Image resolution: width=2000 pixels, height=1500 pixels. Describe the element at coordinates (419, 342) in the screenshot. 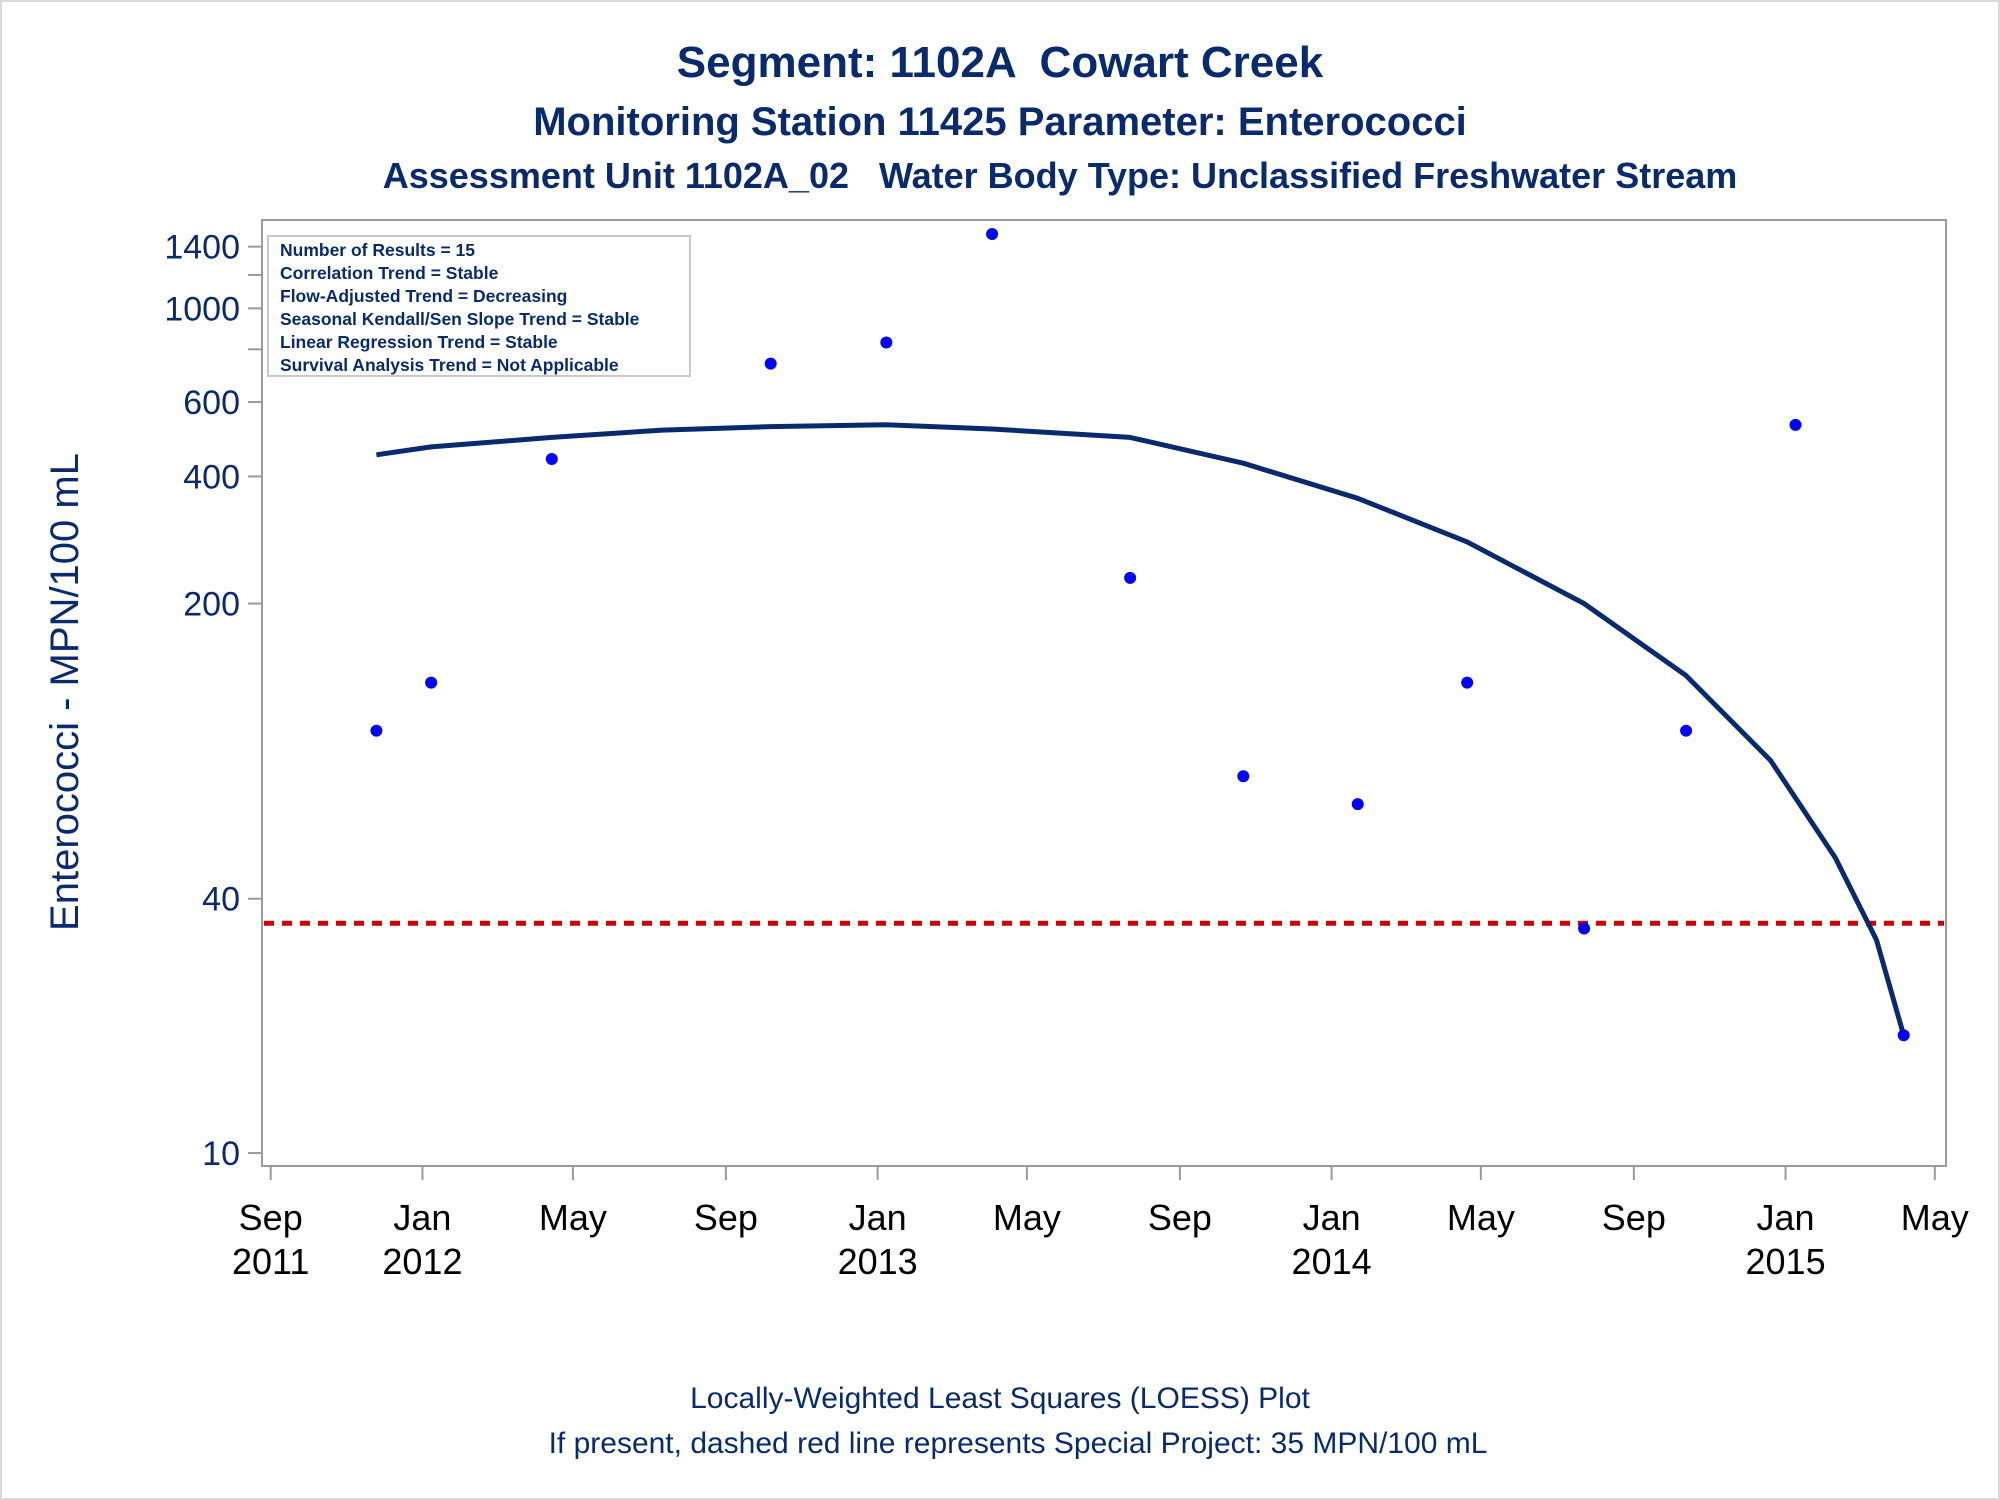

I see `legend-line: Linear Regression Trend = Stable` at that location.